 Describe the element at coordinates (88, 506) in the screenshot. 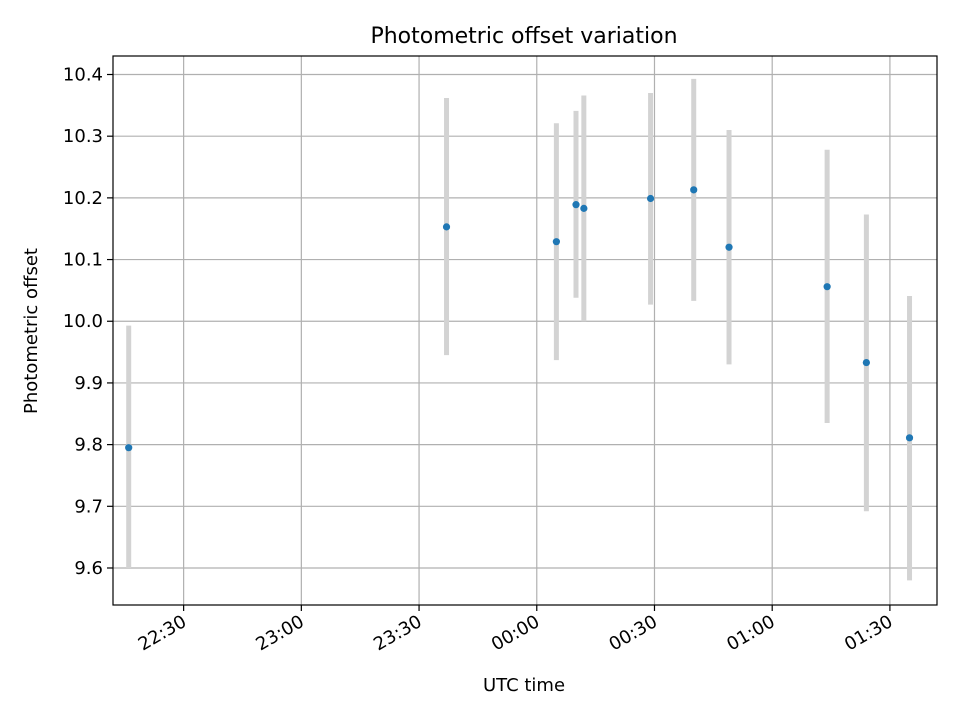

I see `y-tick-label: 9.7` at that location.